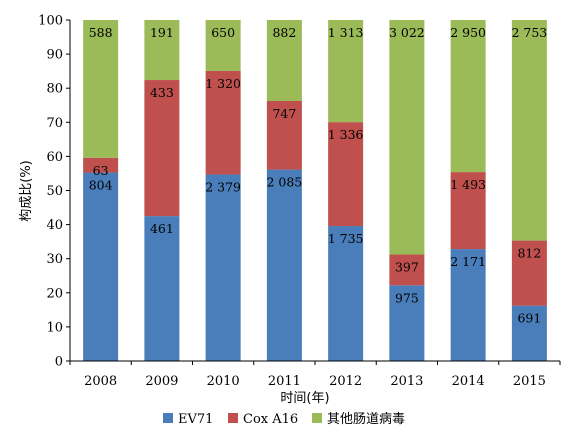 This screenshot has height=436, width=583. Describe the element at coordinates (162, 32) in the screenshot. I see `data-label-2009-series-2: 191` at that location.